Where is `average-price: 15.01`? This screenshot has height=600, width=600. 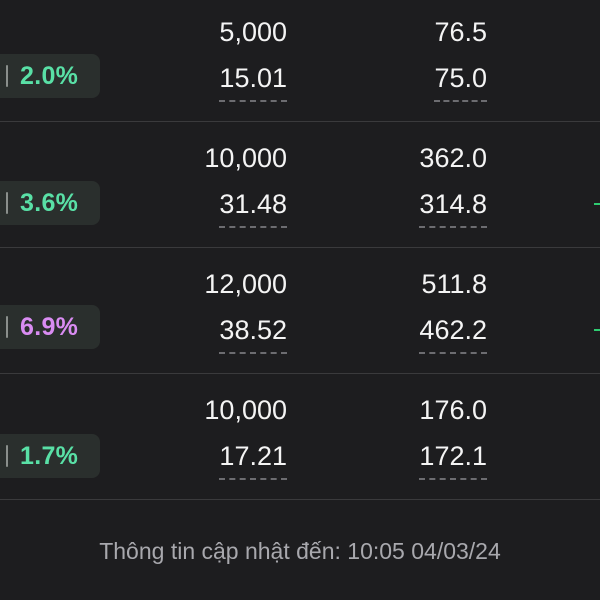 average-price: 15.01 is located at coordinates (253, 82).